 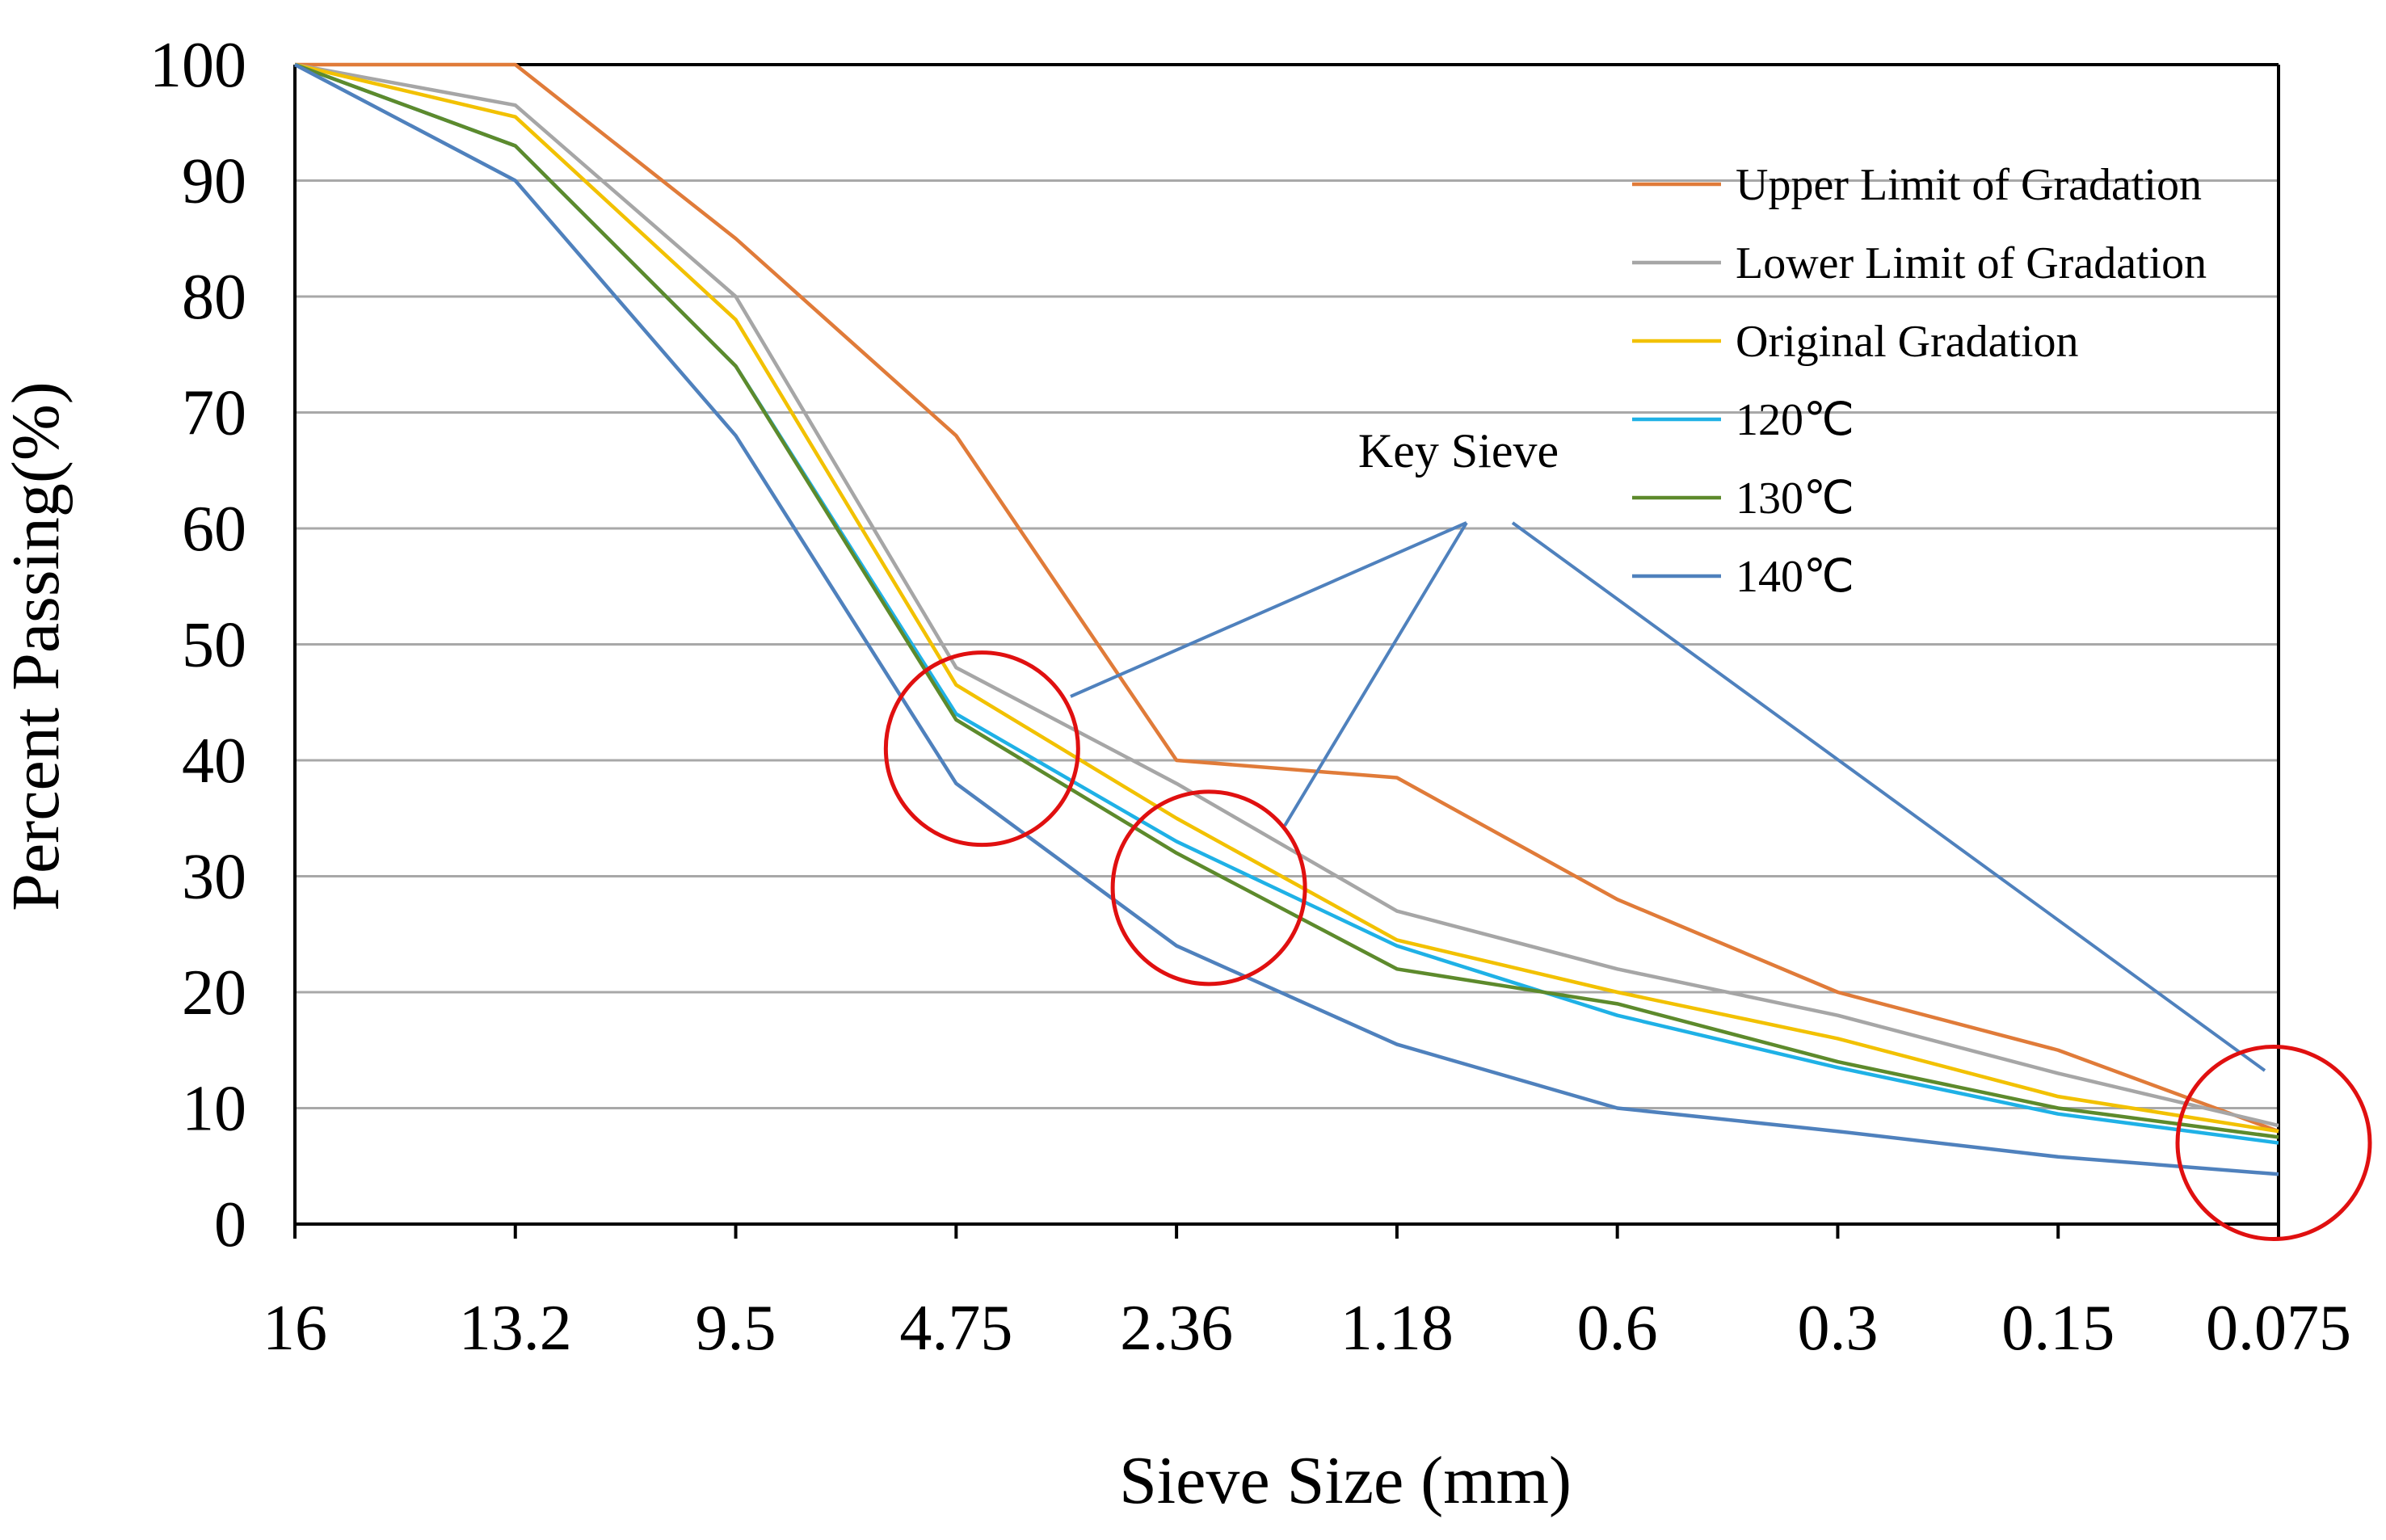 I want to click on y-tick-label: 60, so click(x=214, y=529).